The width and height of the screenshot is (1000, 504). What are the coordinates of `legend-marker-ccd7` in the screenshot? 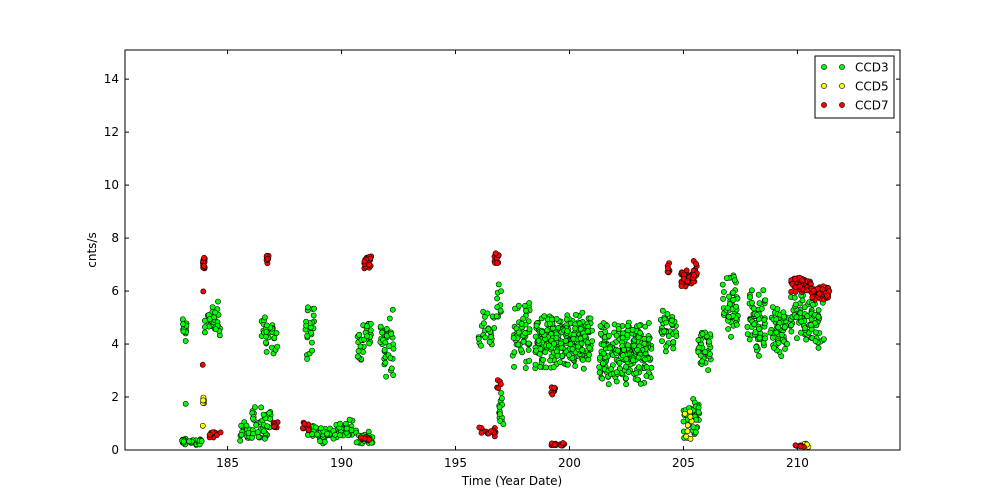 It's located at (842, 105).